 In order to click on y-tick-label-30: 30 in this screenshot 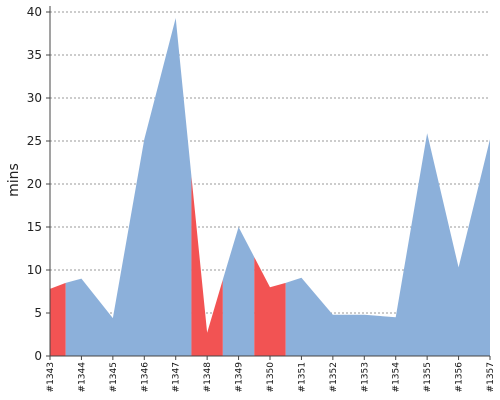, I will do `click(34, 98)`.